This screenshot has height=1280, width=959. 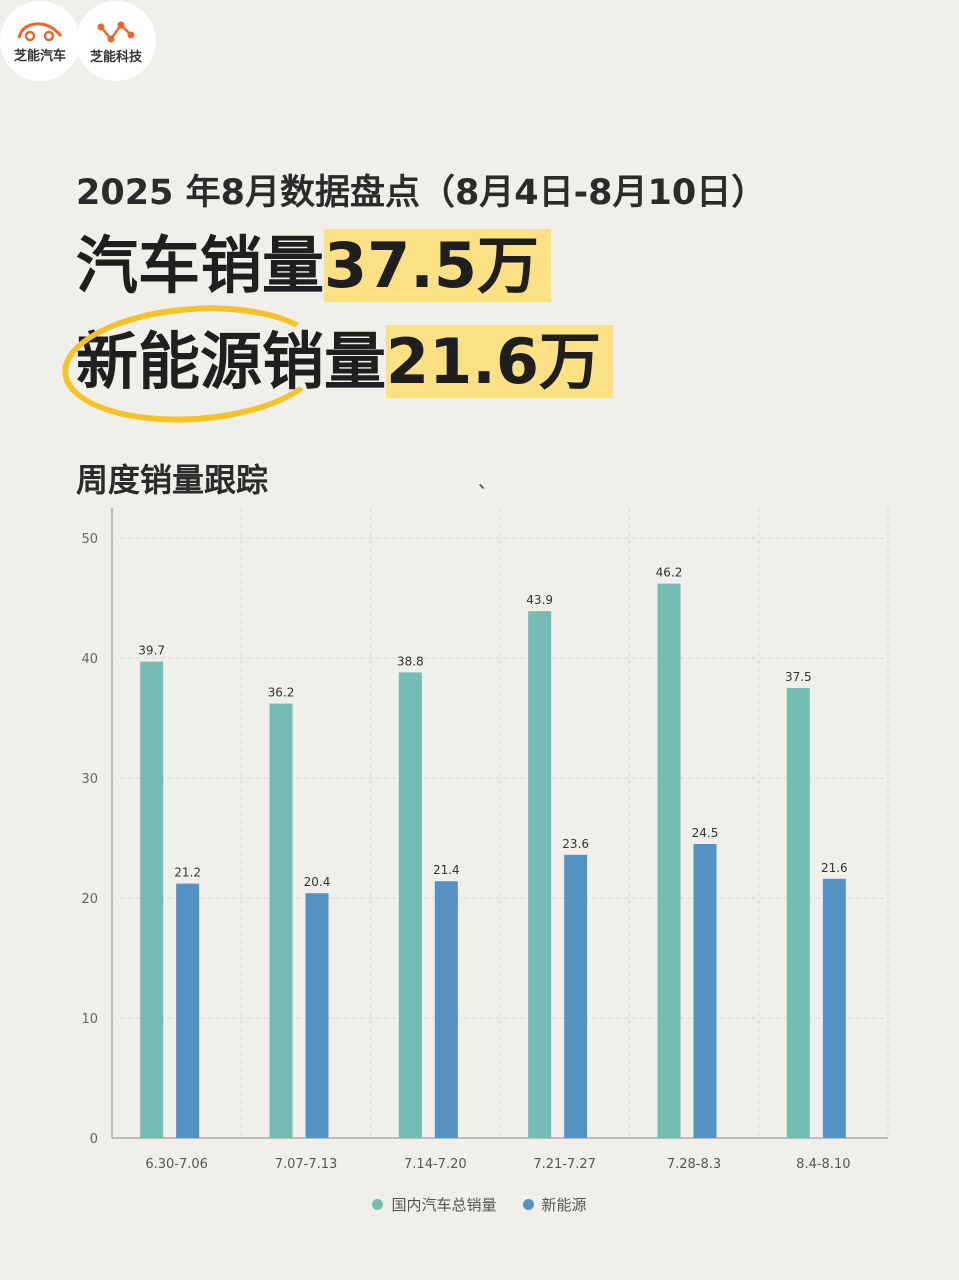 What do you see at coordinates (89, 539) in the screenshot?
I see `y-tick-label: 50` at bounding box center [89, 539].